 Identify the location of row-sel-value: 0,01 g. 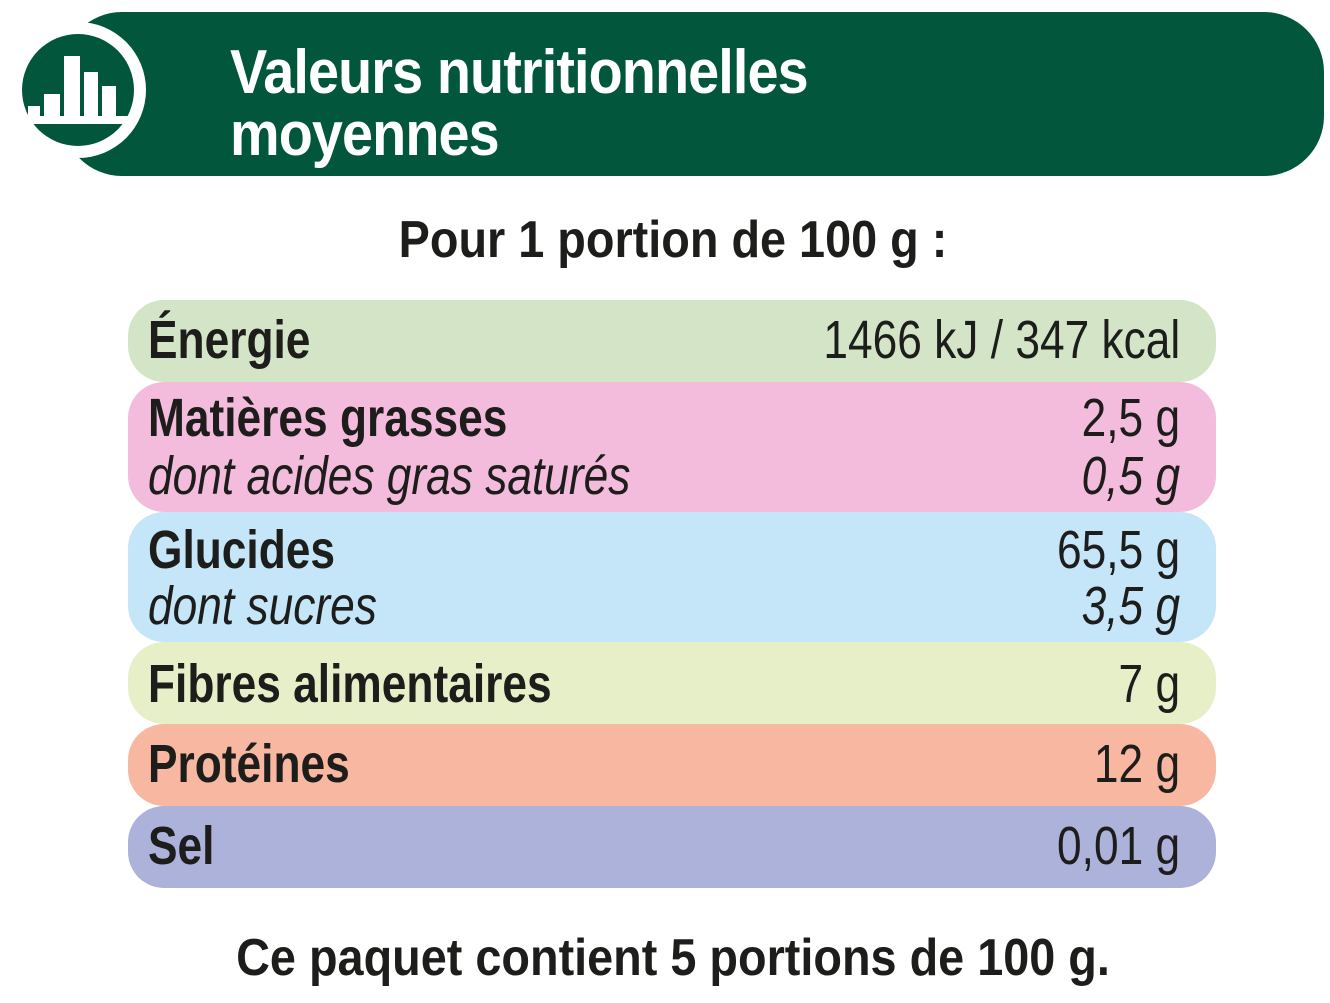
(1118, 846).